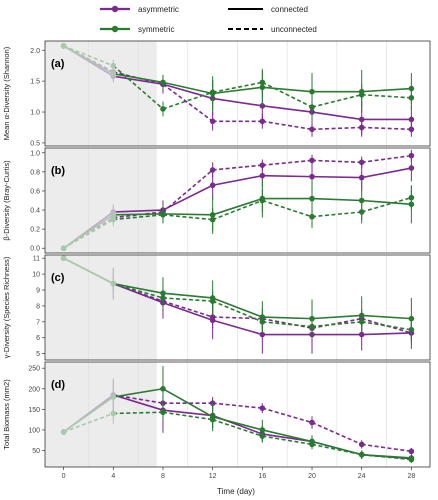  What do you see at coordinates (411, 476) in the screenshot?
I see `x-tick-label: 28` at bounding box center [411, 476].